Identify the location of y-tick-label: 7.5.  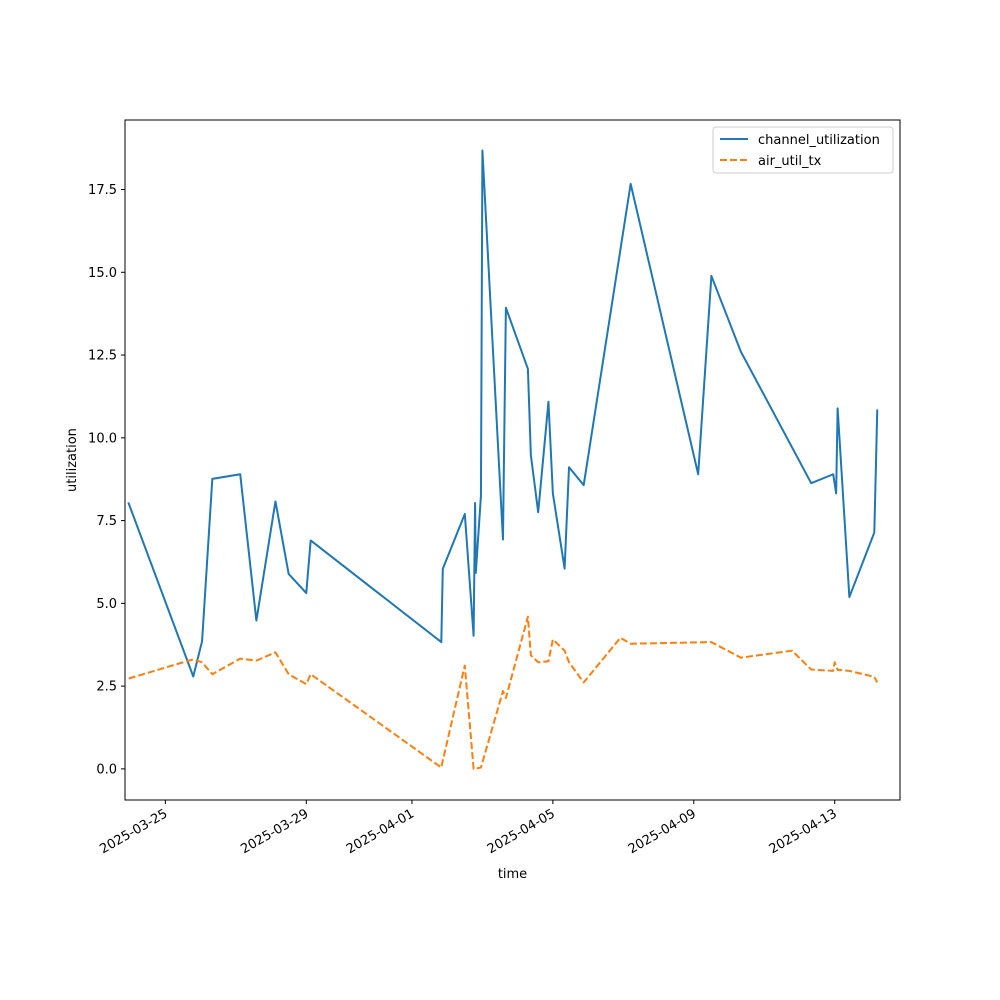
(106, 521).